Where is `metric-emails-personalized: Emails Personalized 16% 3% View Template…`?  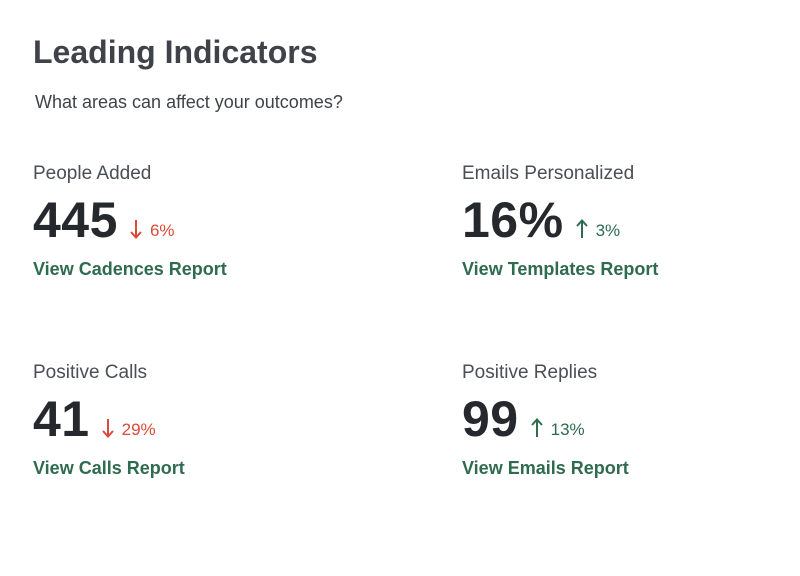
metric-emails-personalized: Emails Personalized 16% 3% View Template… is located at coordinates (622, 221).